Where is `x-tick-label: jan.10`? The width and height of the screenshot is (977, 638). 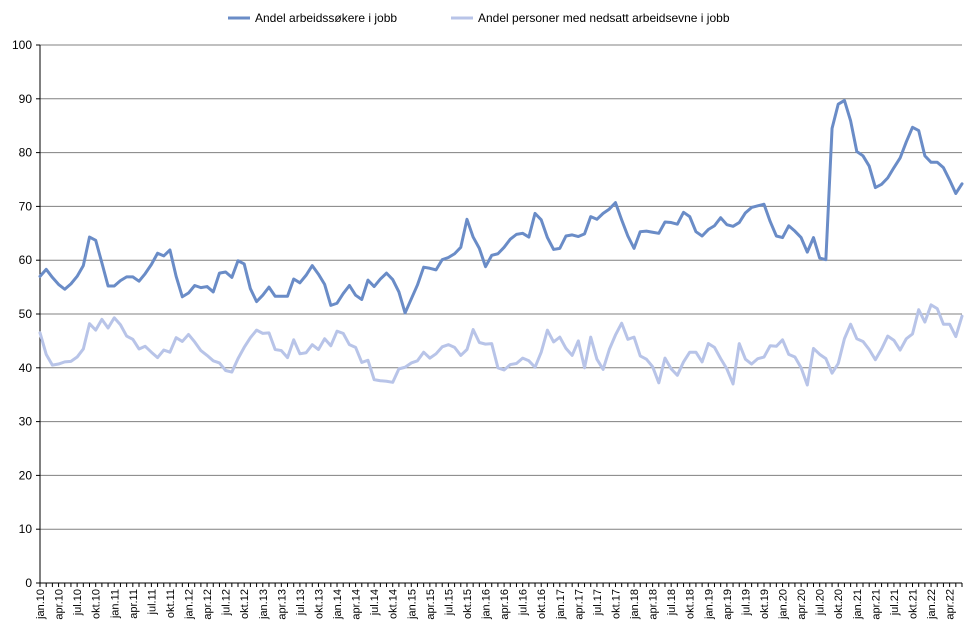
x-tick-label: jan.10 is located at coordinates (41, 604).